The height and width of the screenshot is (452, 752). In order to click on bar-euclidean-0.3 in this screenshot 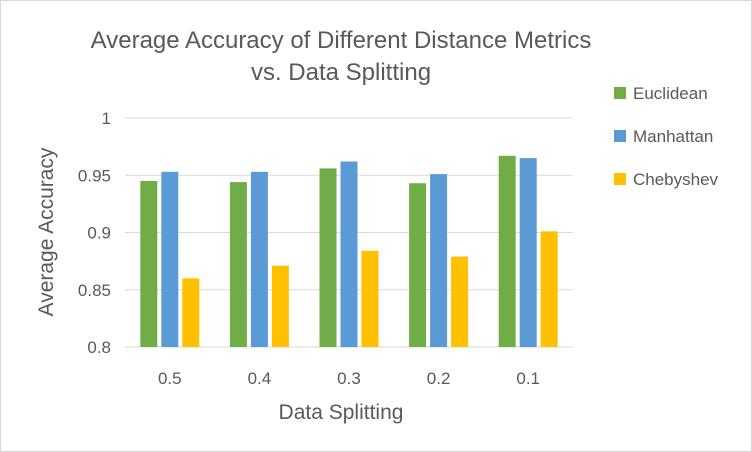, I will do `click(328, 257)`.